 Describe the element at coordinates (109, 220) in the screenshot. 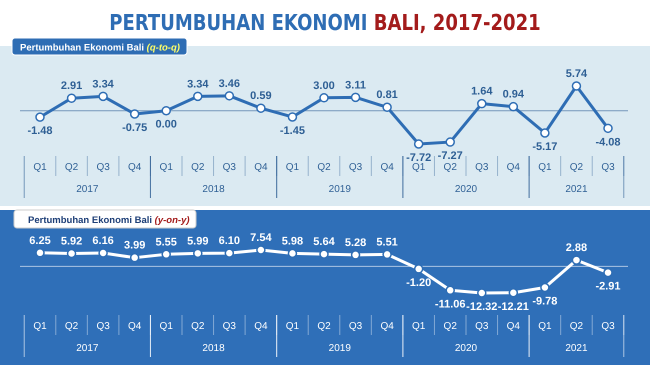

I see `chart-title: Pertumbuhan Ekonomi Bali (y-on-y)` at that location.